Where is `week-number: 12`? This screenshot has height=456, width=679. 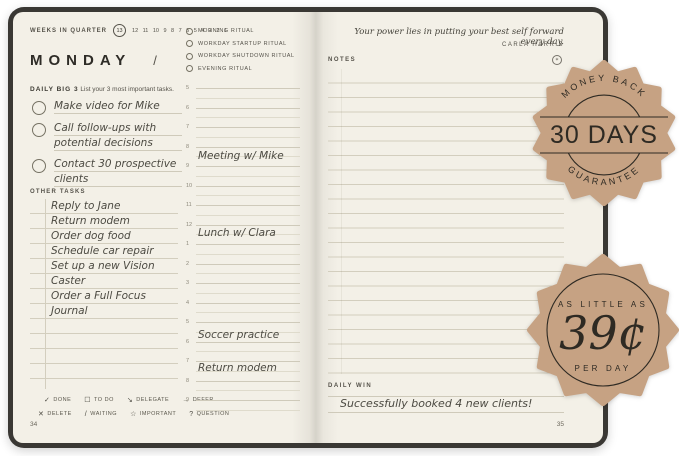 week-number: 12 is located at coordinates (135, 30).